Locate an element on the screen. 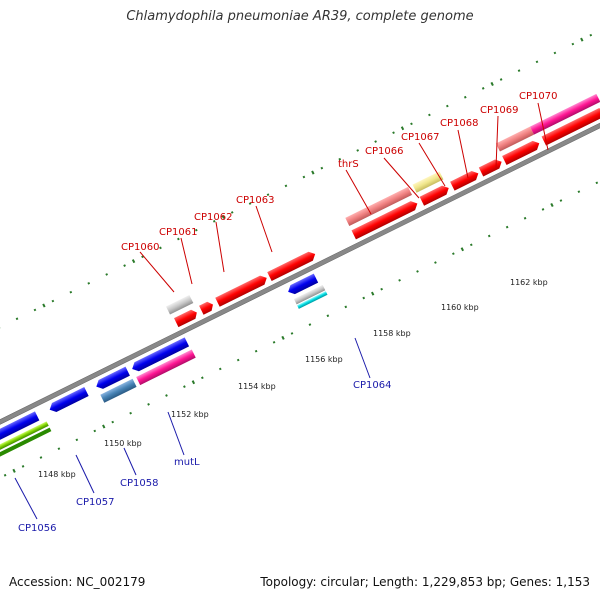 This screenshot has width=600, height=600. gene-cp1063 is located at coordinates (291, 266).